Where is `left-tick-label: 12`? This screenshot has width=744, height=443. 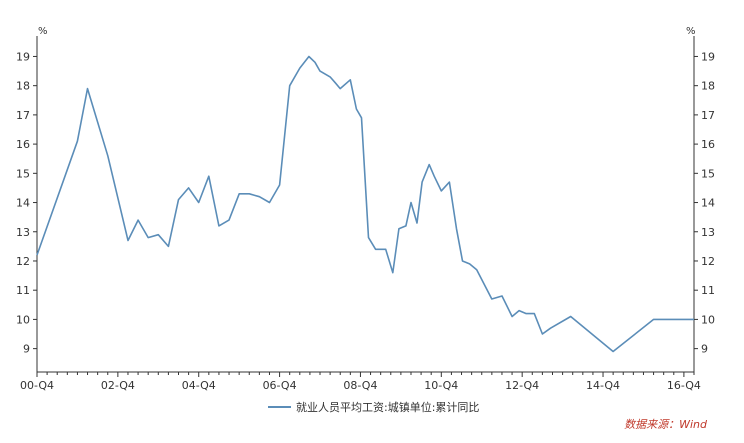
left-tick-label: 12 is located at coordinates (23, 261).